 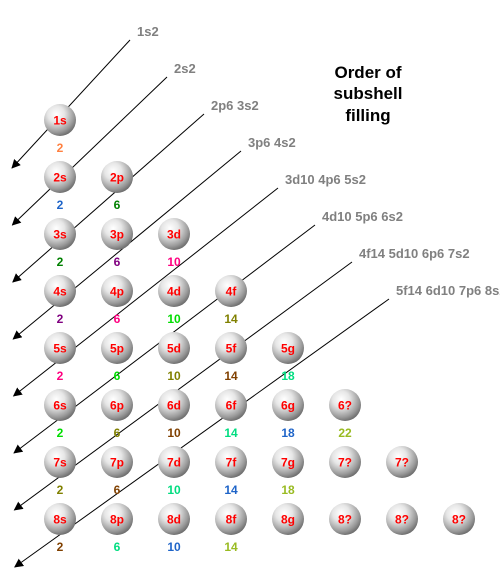 I want to click on subshell-7g: 7g, so click(x=288, y=462).